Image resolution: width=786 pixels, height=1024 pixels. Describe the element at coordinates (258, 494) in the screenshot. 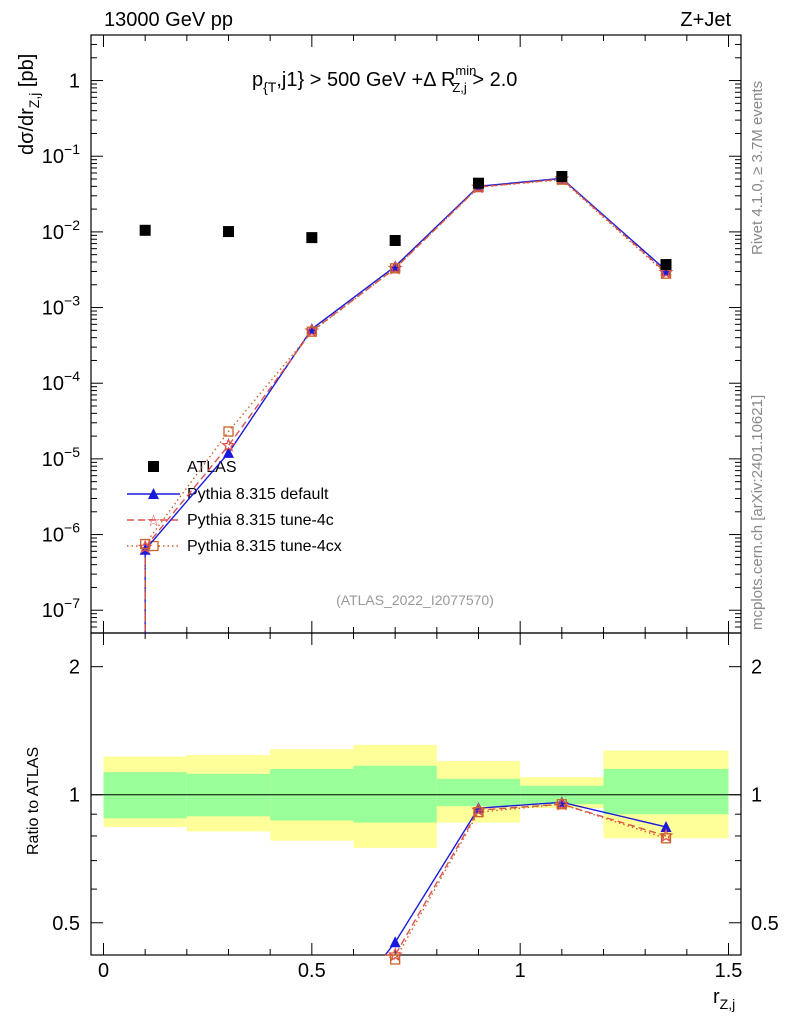

I see `legend-label-default: Pythia 8.315 default` at that location.